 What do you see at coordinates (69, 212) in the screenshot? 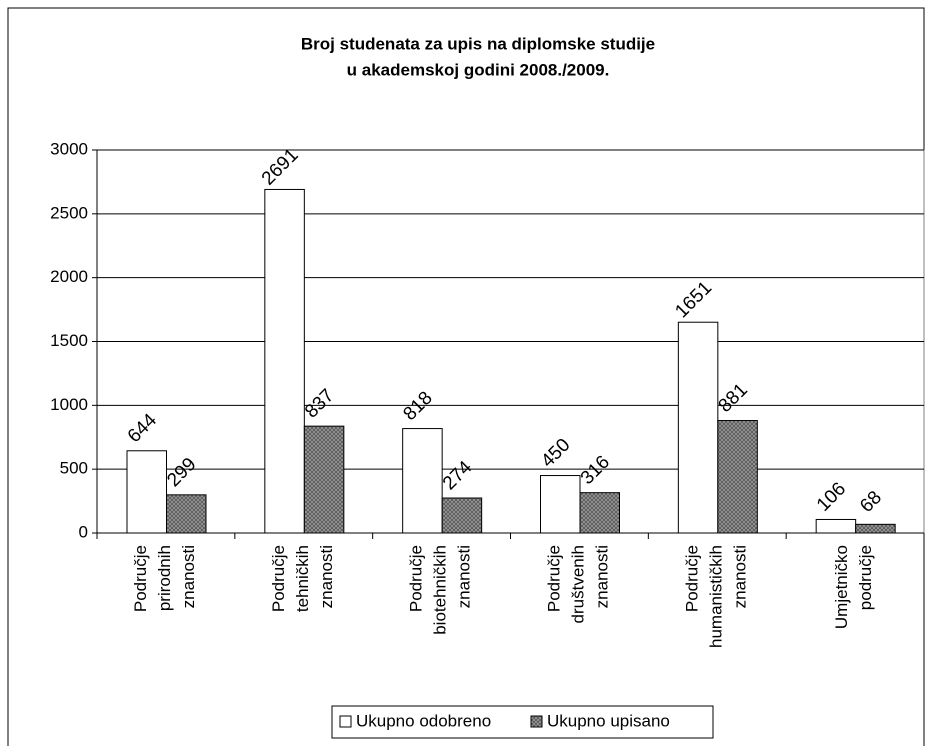
I see `y-tick-label: 2500` at bounding box center [69, 212].